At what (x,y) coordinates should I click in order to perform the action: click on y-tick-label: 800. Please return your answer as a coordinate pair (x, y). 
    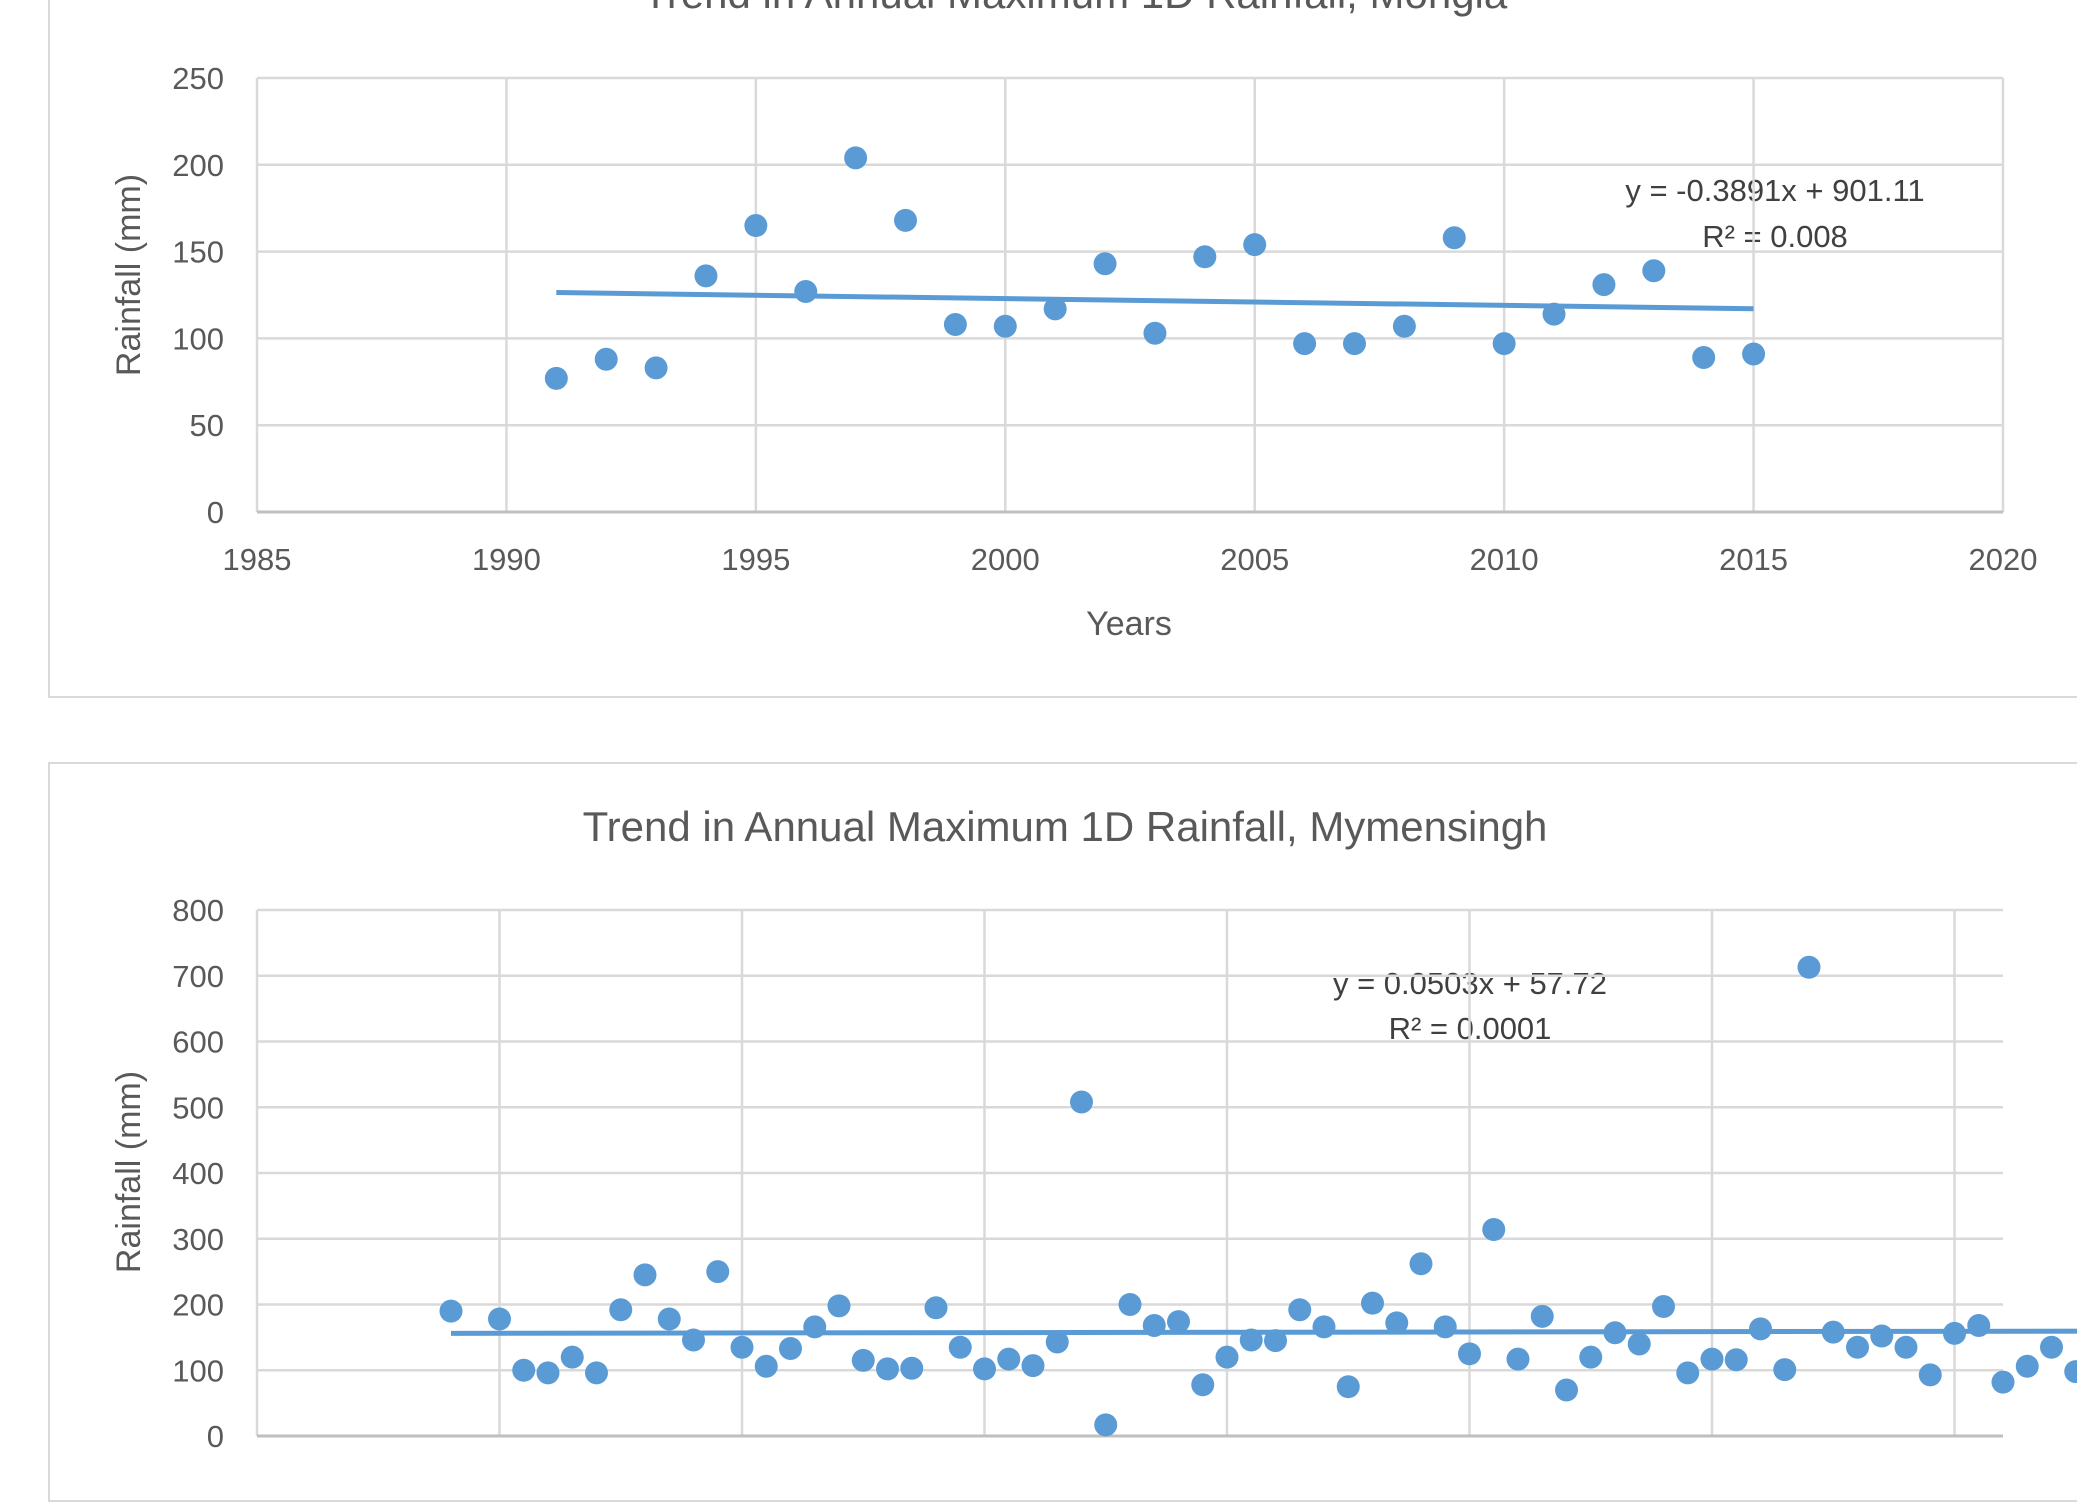
    Looking at the image, I should click on (198, 910).